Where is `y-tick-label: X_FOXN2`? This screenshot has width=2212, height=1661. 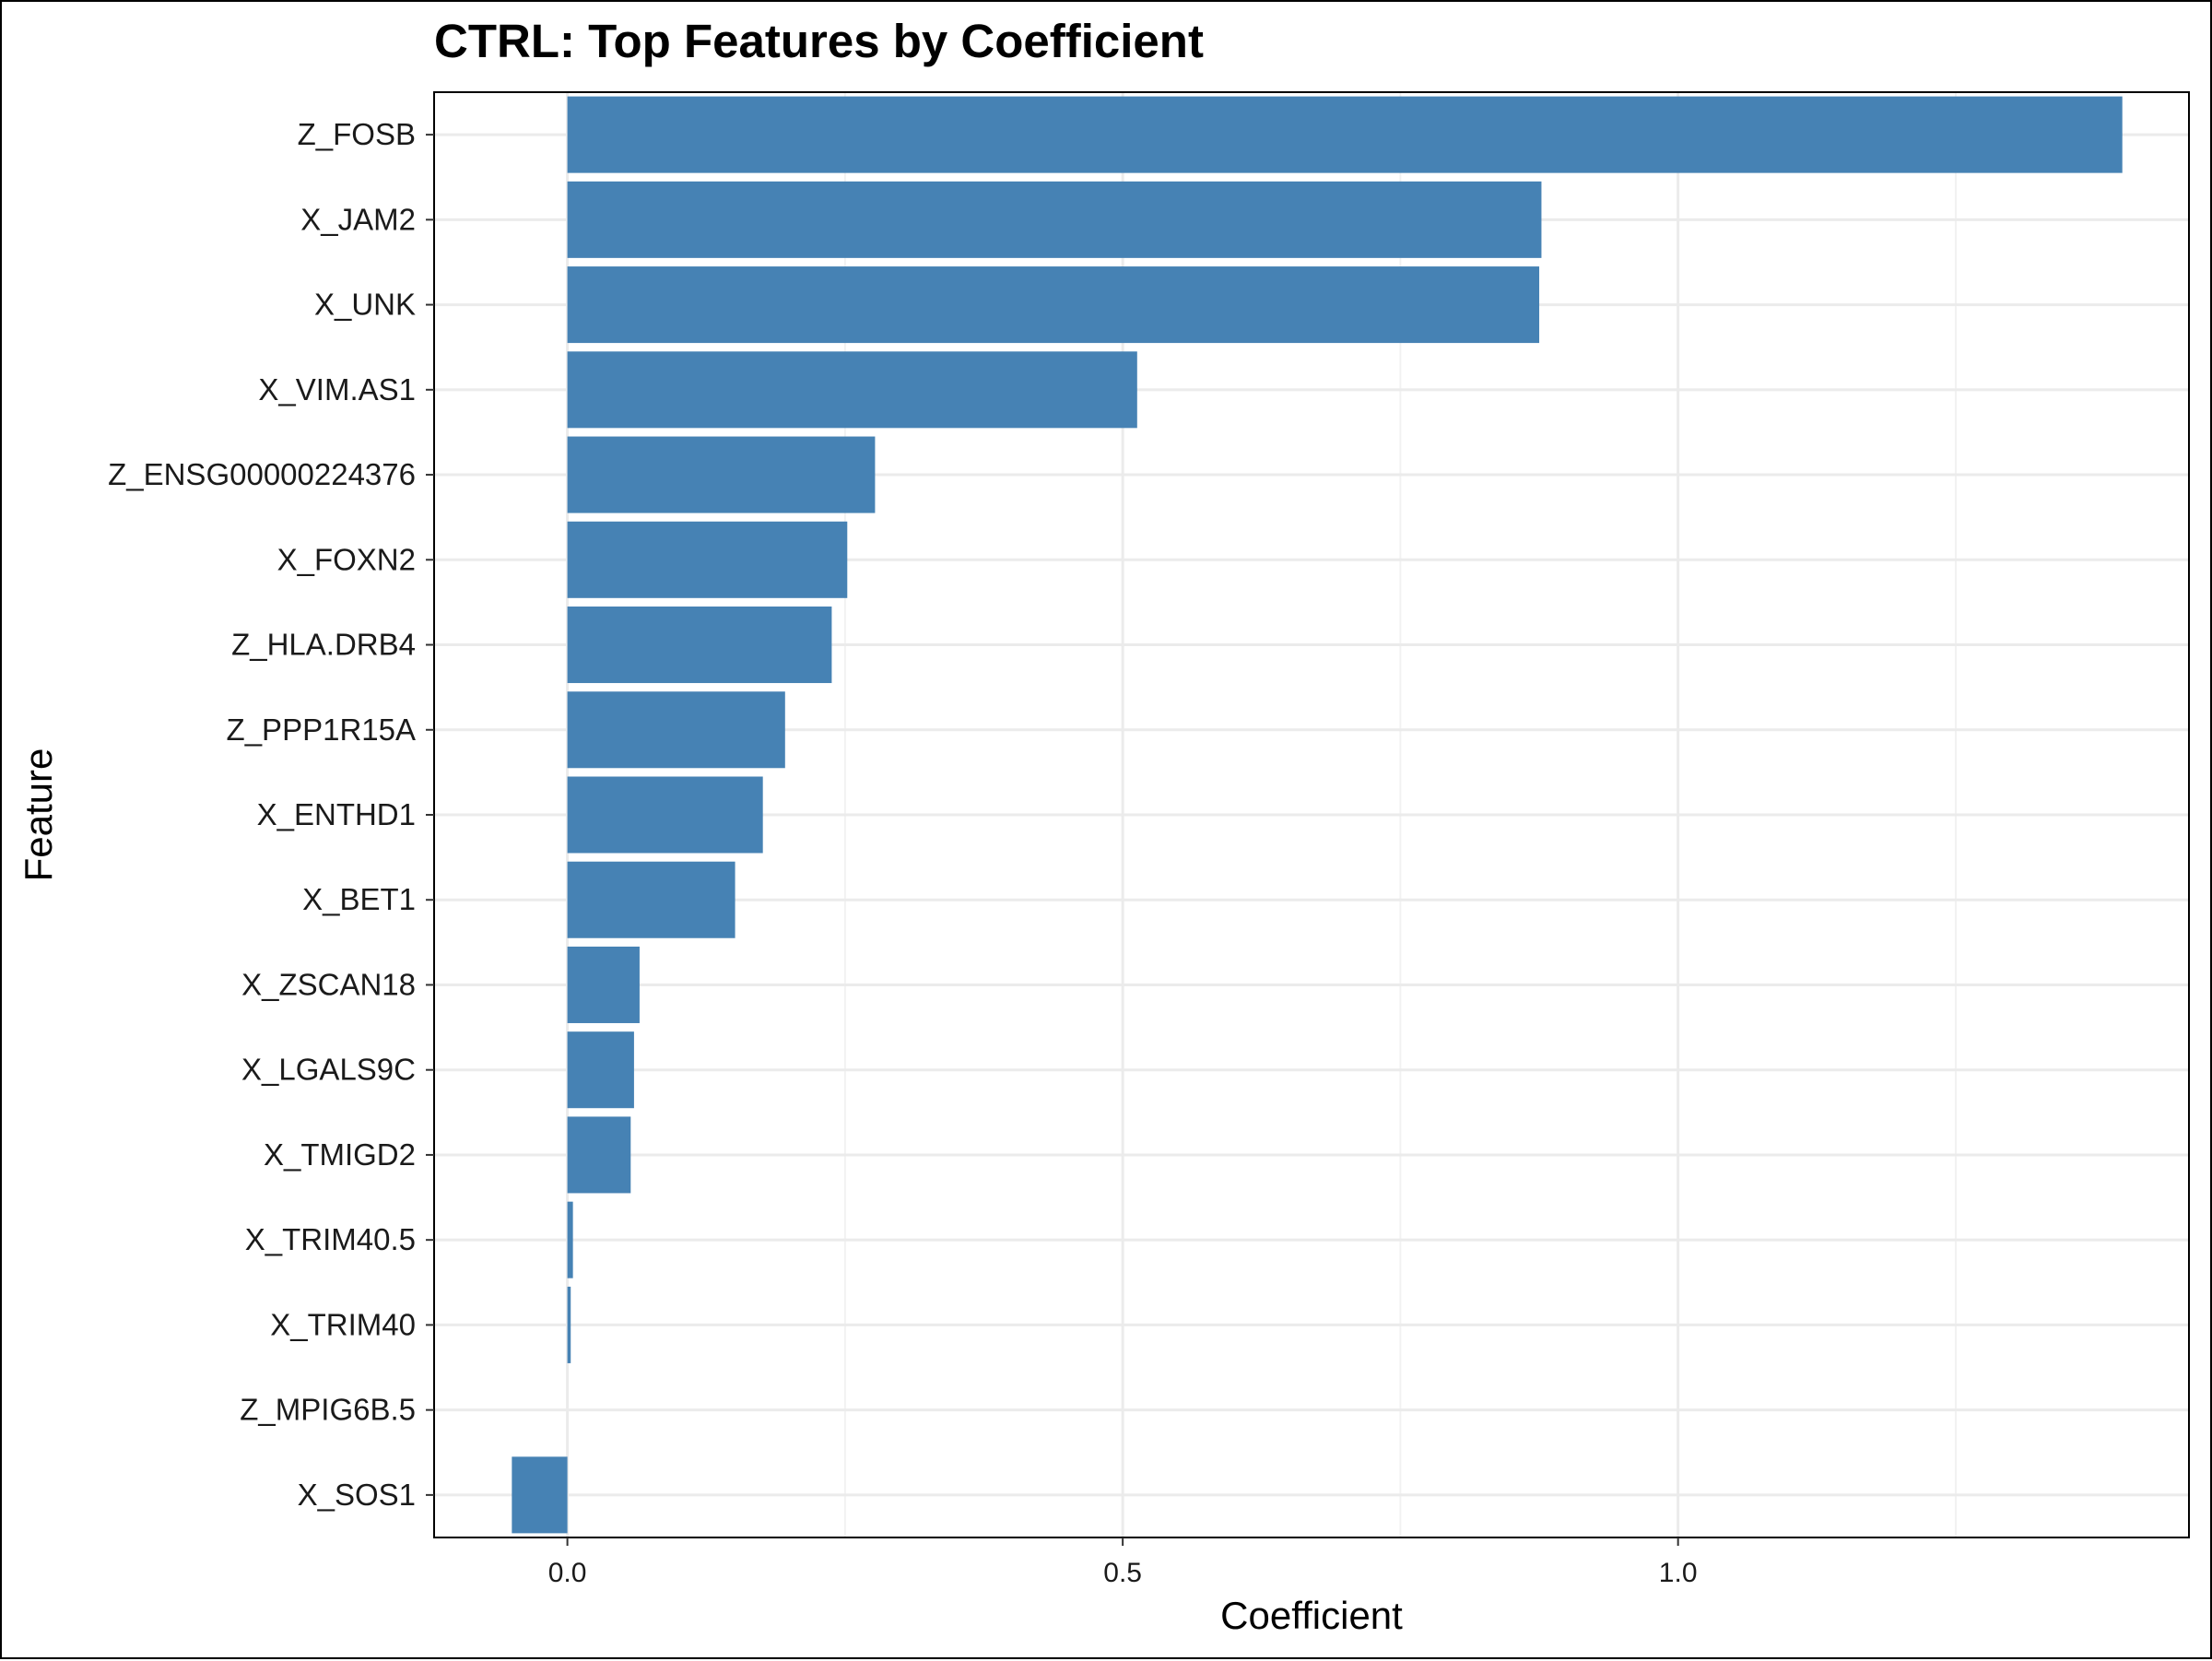
y-tick-label: X_FOXN2 is located at coordinates (346, 559).